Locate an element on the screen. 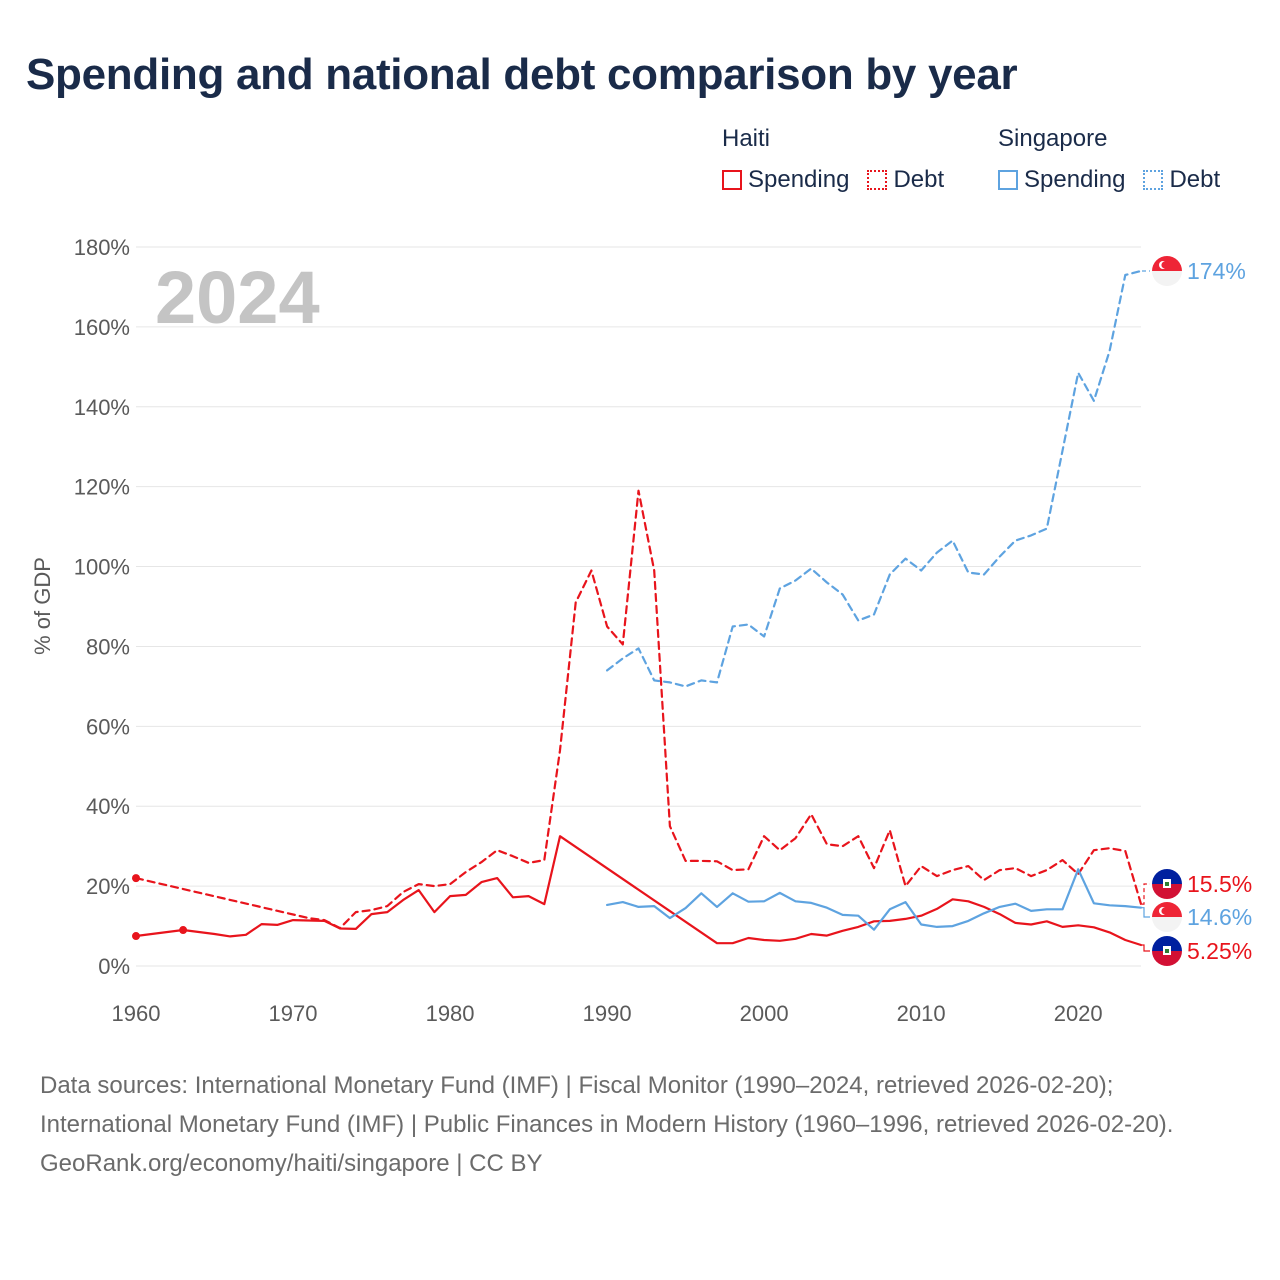  end-label-singapore-debt: 174% is located at coordinates (1216, 271).